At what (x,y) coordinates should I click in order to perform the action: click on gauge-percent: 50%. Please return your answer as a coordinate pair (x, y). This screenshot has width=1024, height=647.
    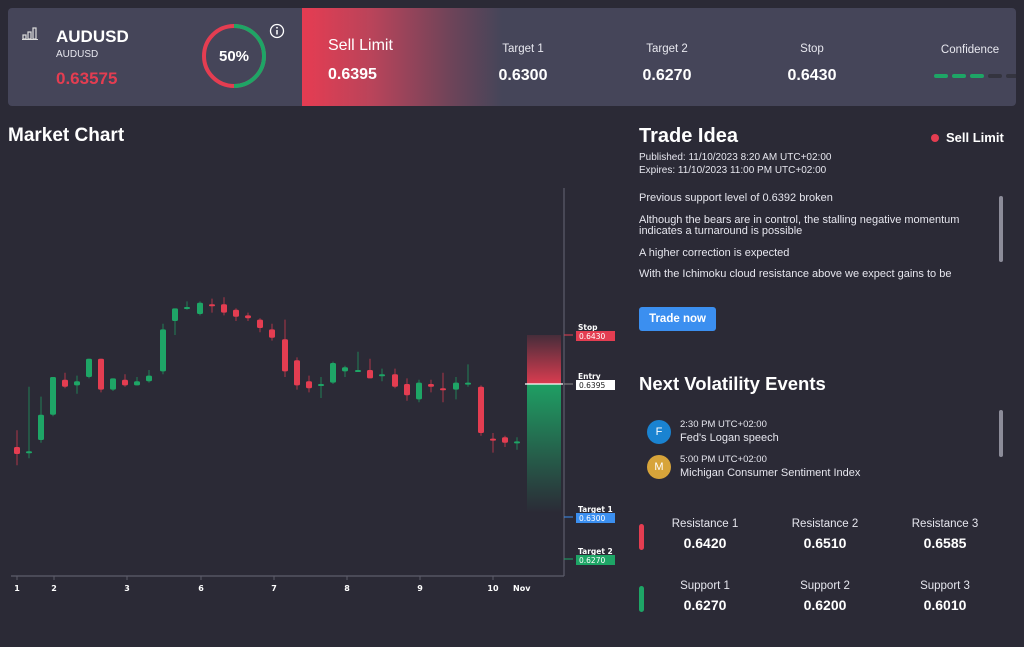
    Looking at the image, I should click on (234, 56).